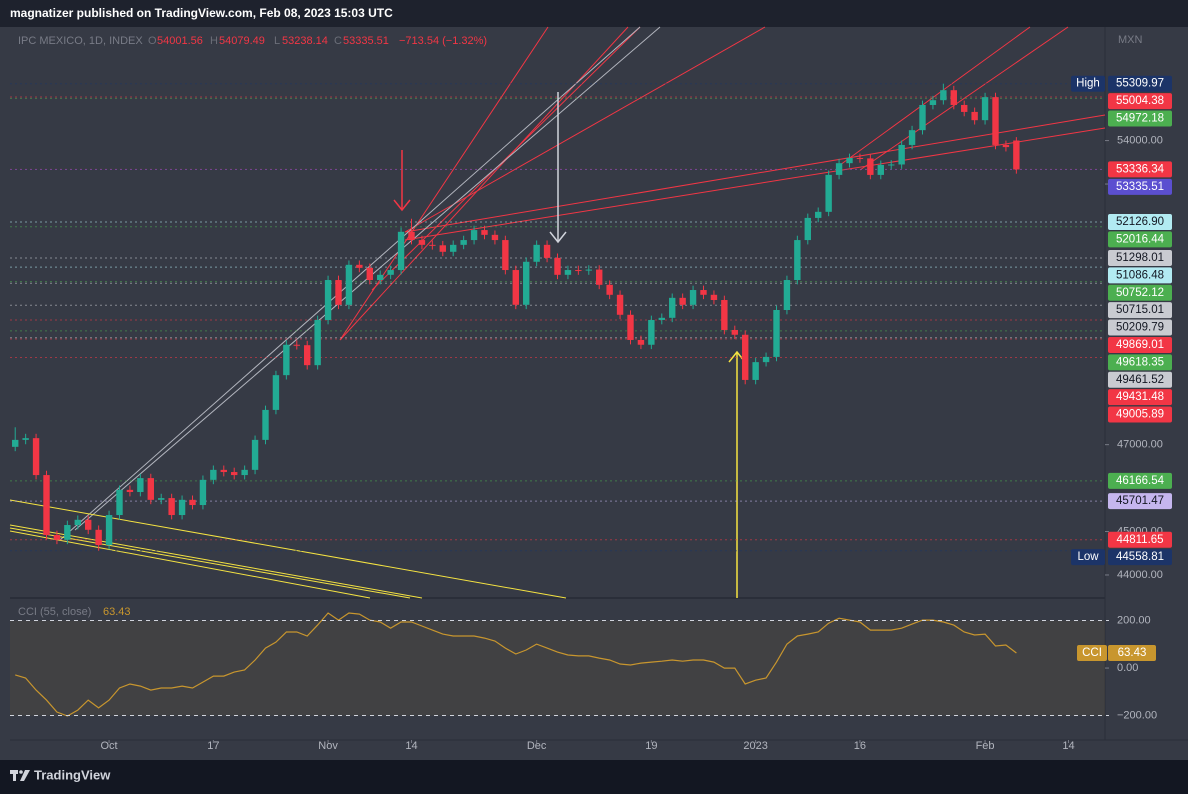 The height and width of the screenshot is (794, 1188). What do you see at coordinates (366, 41) in the screenshot?
I see `ohlc-value: 53335.51` at bounding box center [366, 41].